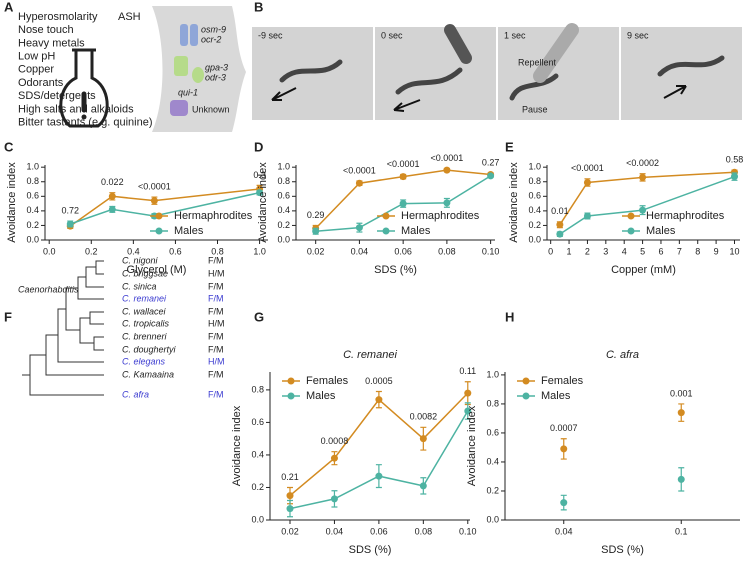 The height and width of the screenshot is (563, 748). What do you see at coordinates (509, 316) in the screenshot?
I see `panel-label: H` at bounding box center [509, 316].